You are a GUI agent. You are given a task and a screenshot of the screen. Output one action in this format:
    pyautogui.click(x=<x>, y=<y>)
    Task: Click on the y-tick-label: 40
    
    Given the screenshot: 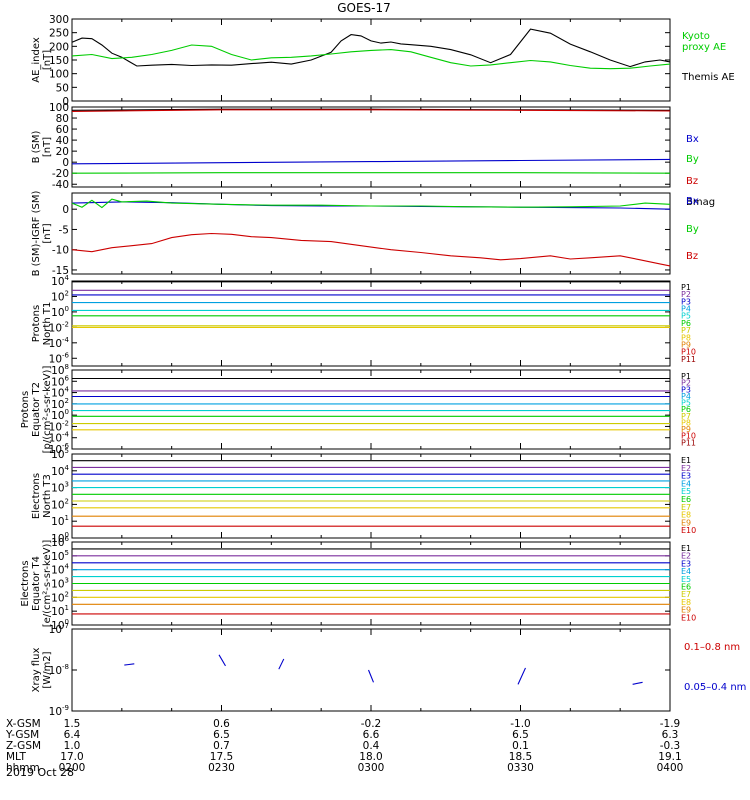 What is the action you would take?
    pyautogui.click(x=62, y=141)
    